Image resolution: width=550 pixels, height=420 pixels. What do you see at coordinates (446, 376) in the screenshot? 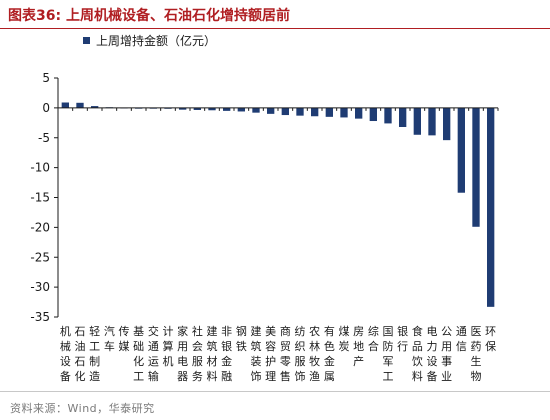
I see `category-label-char: 业` at bounding box center [446, 376].